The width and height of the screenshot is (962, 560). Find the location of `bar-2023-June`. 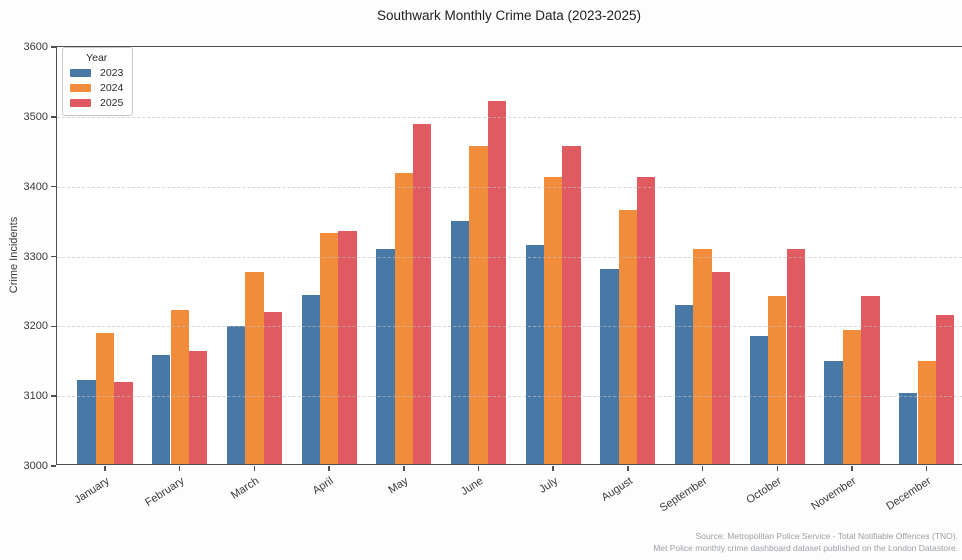

bar-2023-June is located at coordinates (460, 342).